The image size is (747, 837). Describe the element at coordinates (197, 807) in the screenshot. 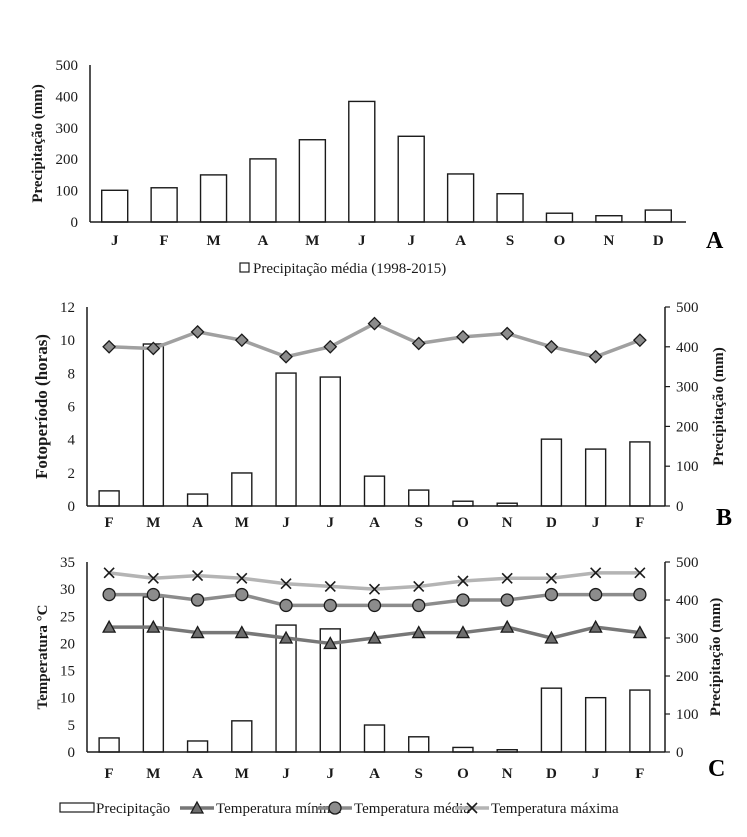

I see `legend-marker-triangle` at that location.